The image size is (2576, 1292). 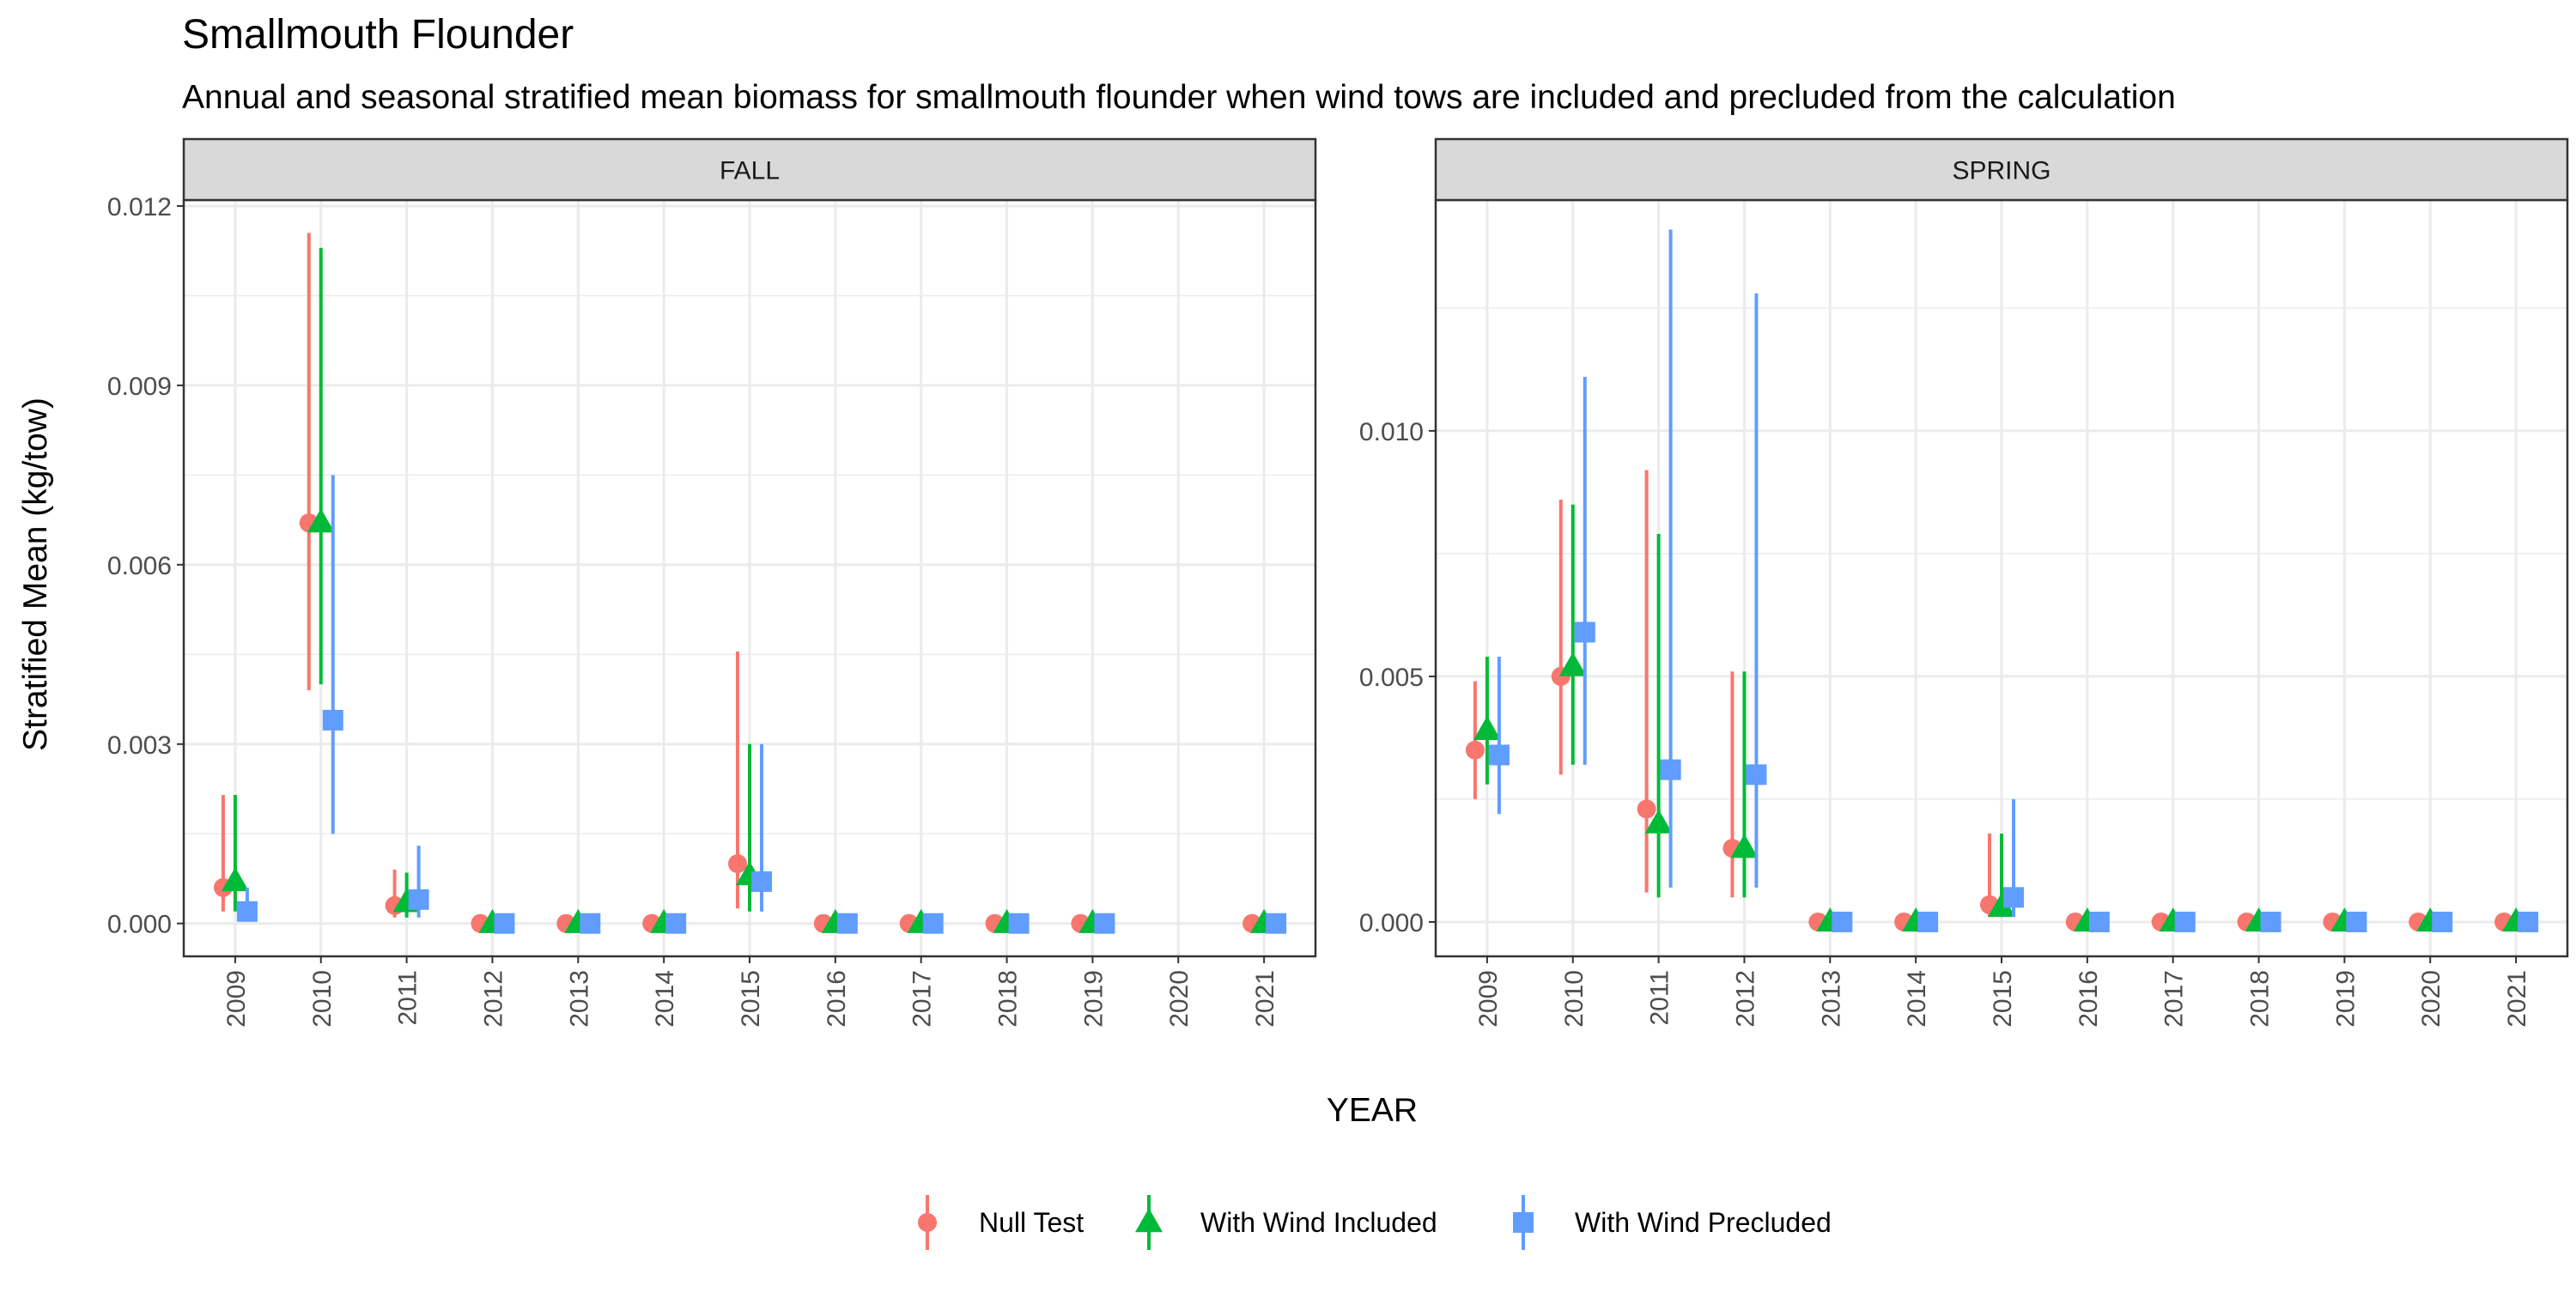 I want to click on legend-label: With Wind Precluded, so click(x=1704, y=1222).